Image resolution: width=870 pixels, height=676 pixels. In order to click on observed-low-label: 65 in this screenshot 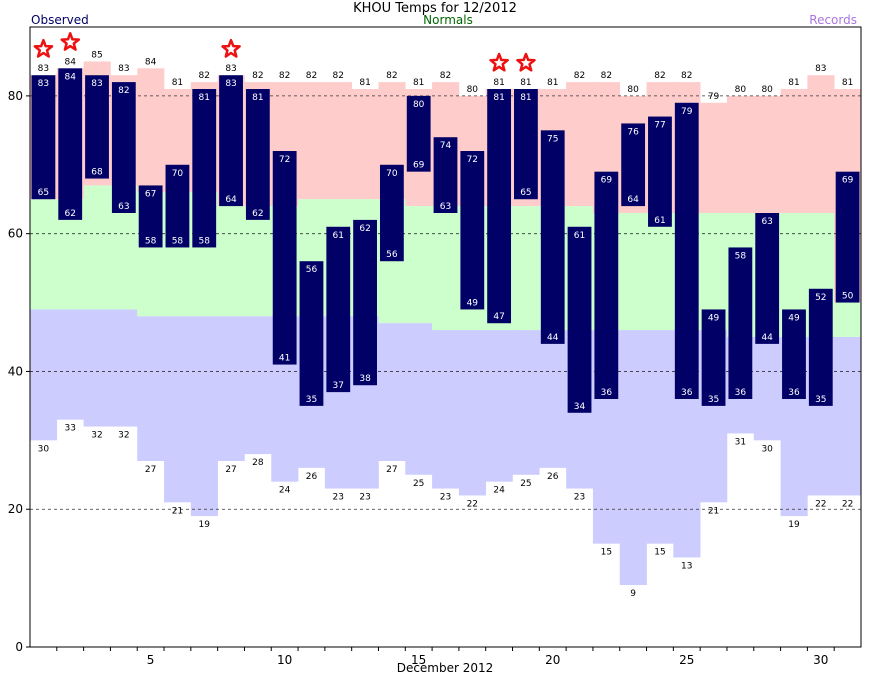, I will do `click(525, 193)`.